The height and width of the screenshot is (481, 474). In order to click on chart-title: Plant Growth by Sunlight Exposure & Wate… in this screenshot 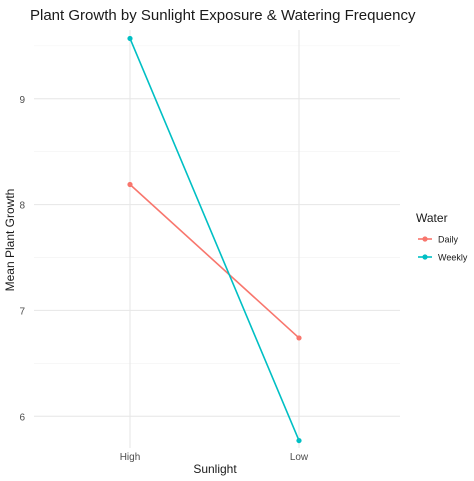, I will do `click(223, 15)`.